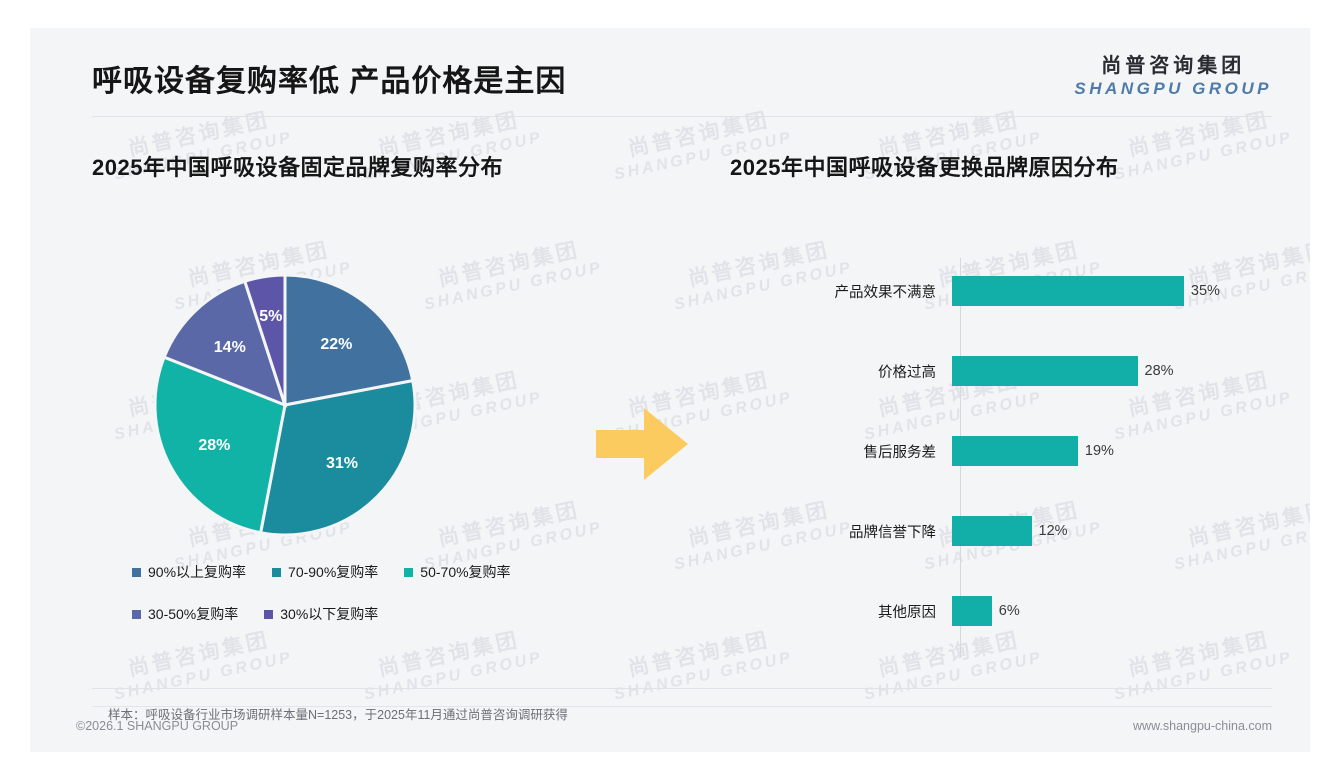  Describe the element at coordinates (193, 614) in the screenshot. I see `legend-item-label: 30-50%复购率` at that location.